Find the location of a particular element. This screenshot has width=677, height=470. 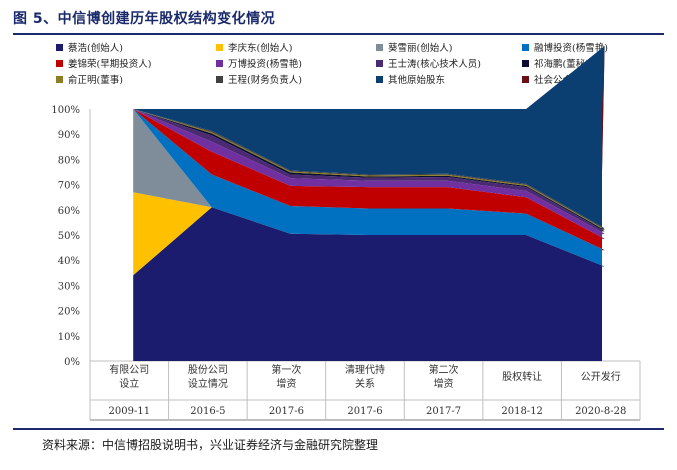

legend-item: 李庆东(创始人) is located at coordinates (254, 47).